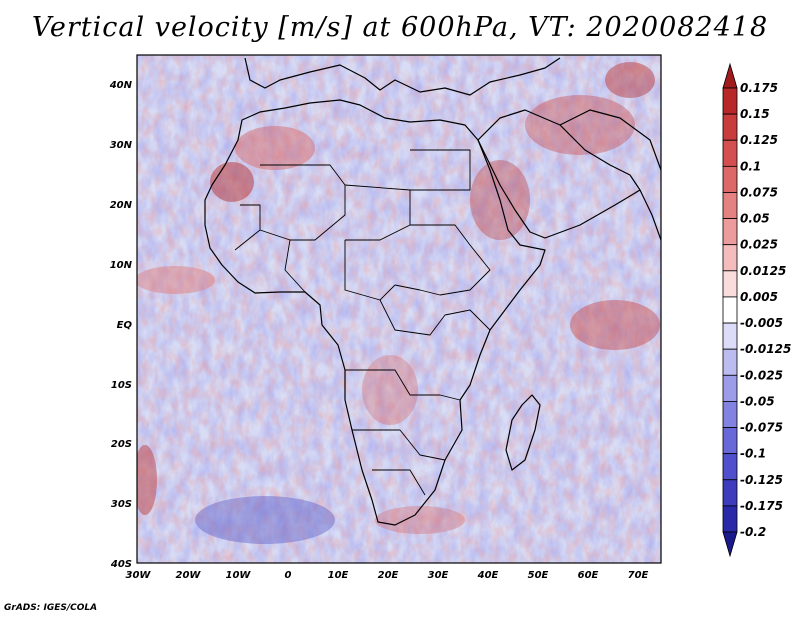 This screenshot has width=800, height=618. I want to click on lat-label: 10N, so click(121, 265).